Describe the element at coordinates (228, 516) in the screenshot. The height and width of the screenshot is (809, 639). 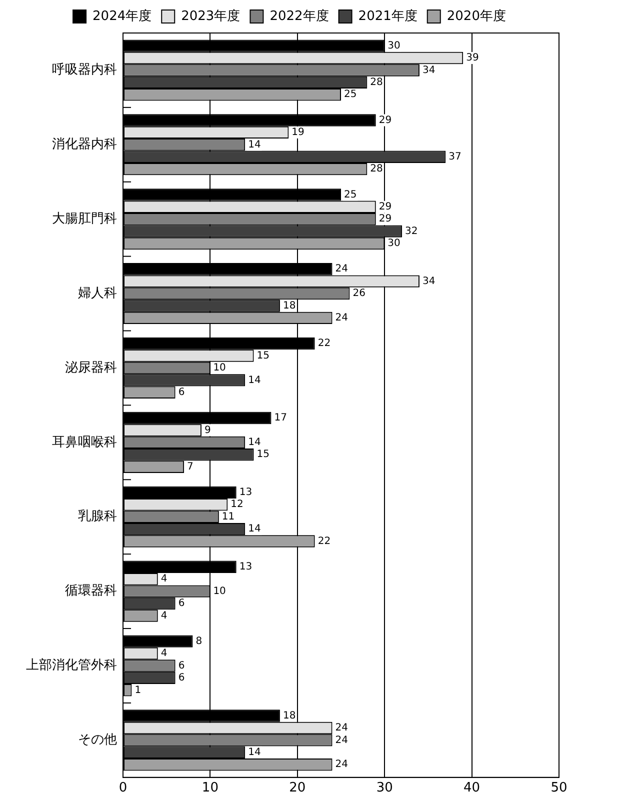
I see `data-label: 11` at that location.